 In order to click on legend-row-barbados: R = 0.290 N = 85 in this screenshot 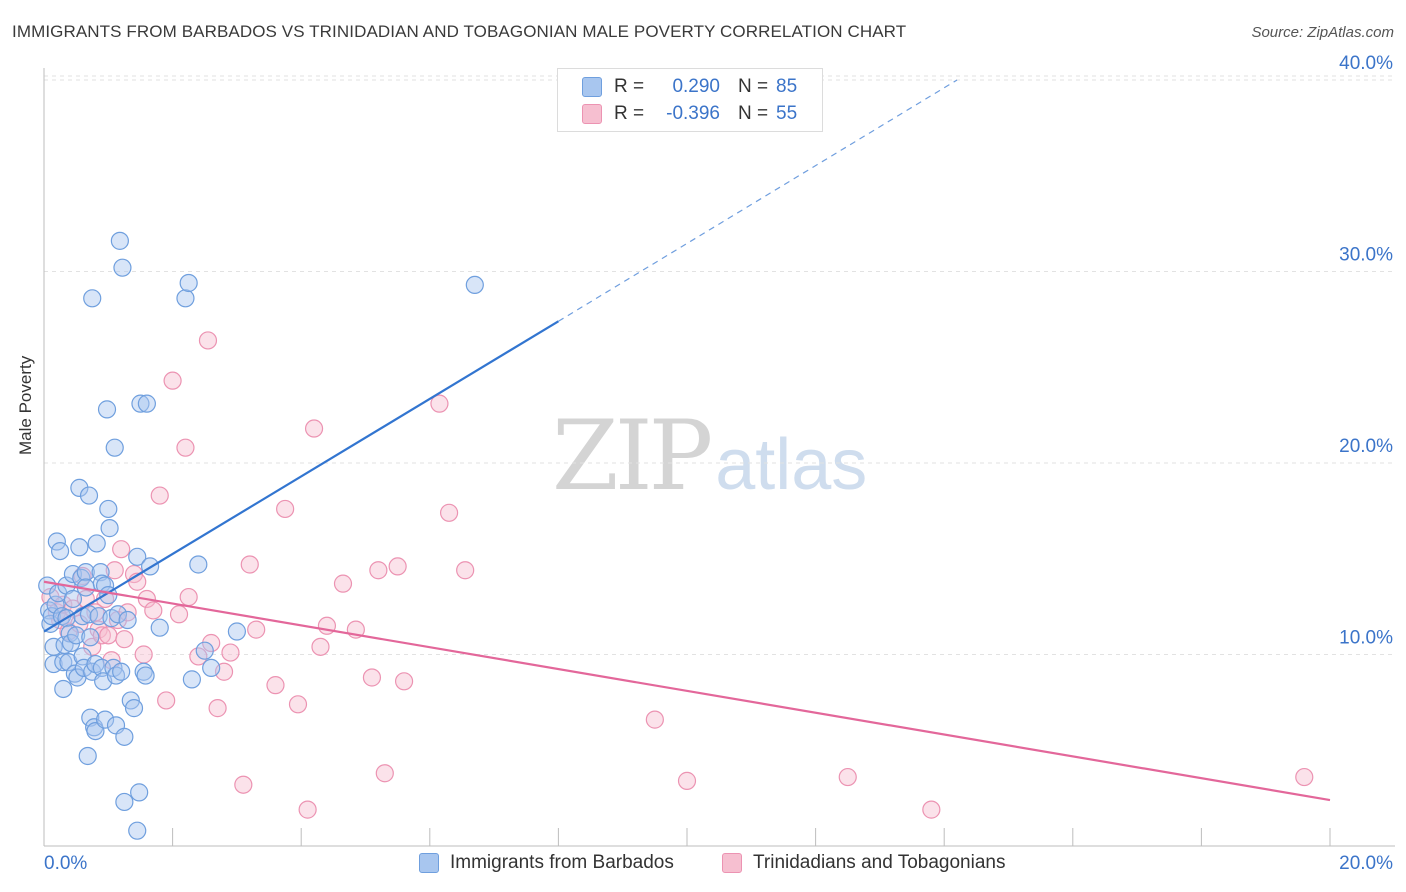, I will do `click(689, 87)`.